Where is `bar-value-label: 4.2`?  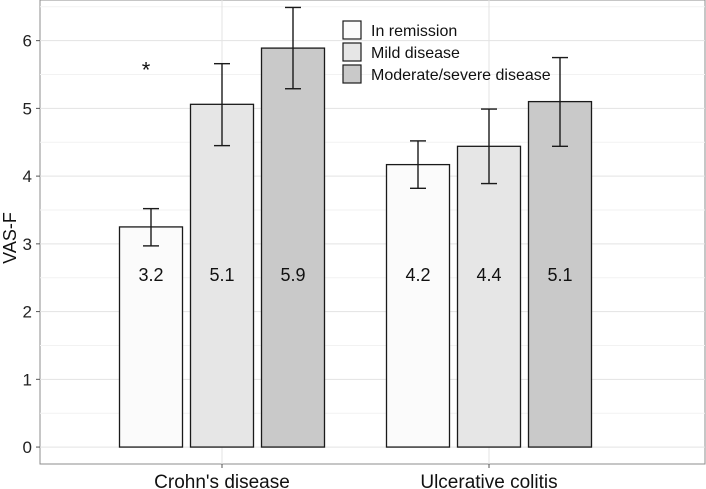
bar-value-label: 4.2 is located at coordinates (417, 275).